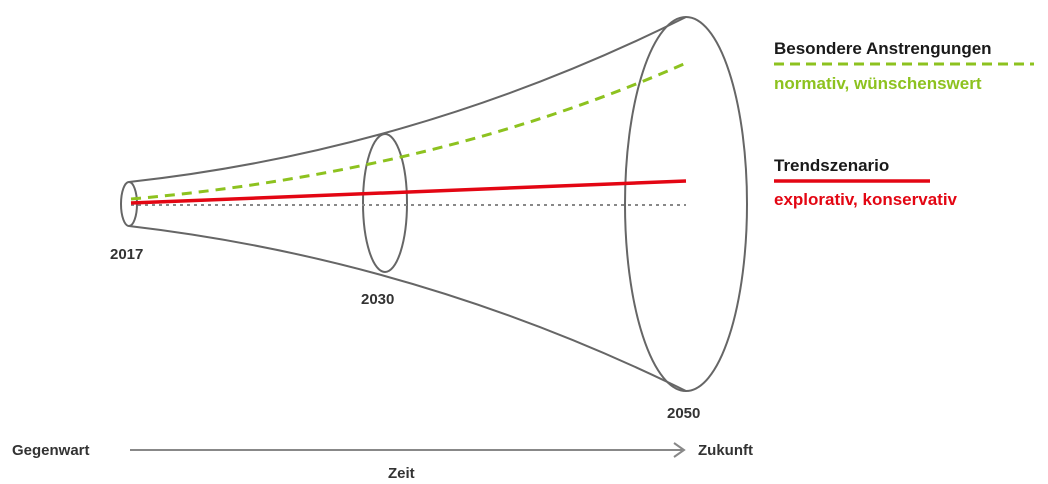 The width and height of the screenshot is (1048, 484). Describe the element at coordinates (127, 254) in the screenshot. I see `year-label-2017: 2017` at that location.